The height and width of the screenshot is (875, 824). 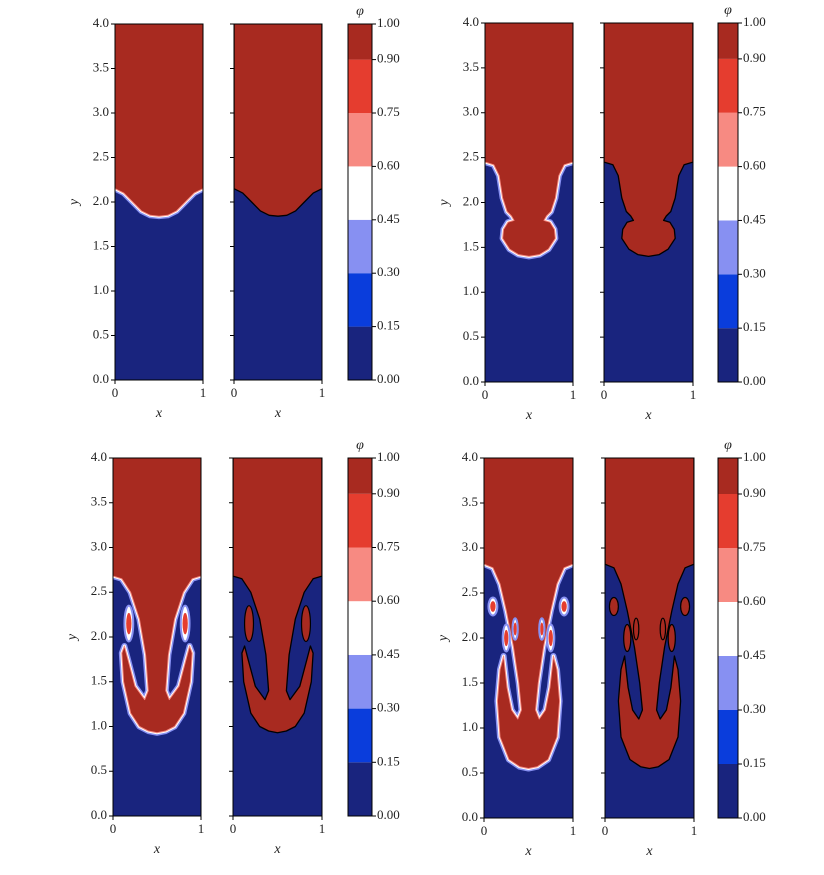 What do you see at coordinates (471, 66) in the screenshot?
I see `y-tick-label: 3.5` at bounding box center [471, 66].